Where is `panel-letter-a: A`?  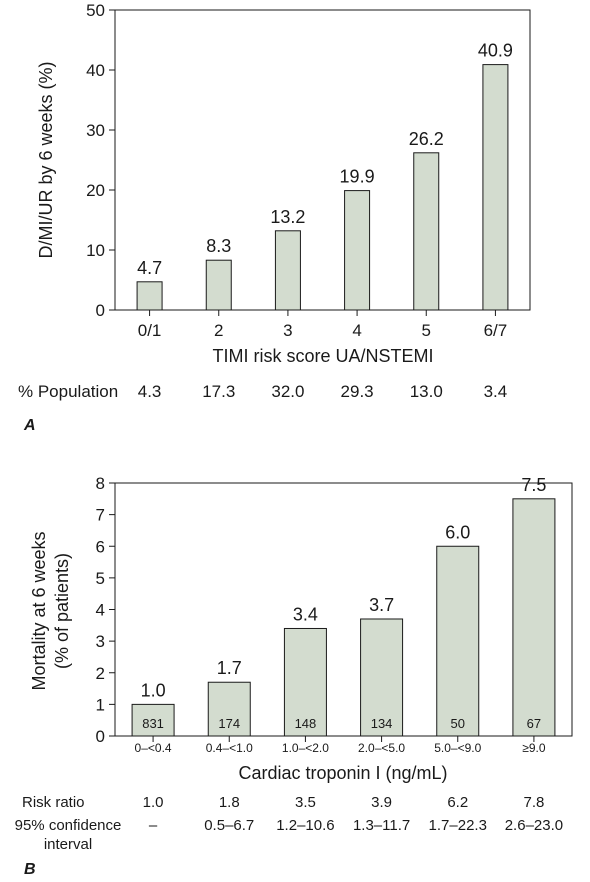
panel-letter-a: A is located at coordinates (29, 425).